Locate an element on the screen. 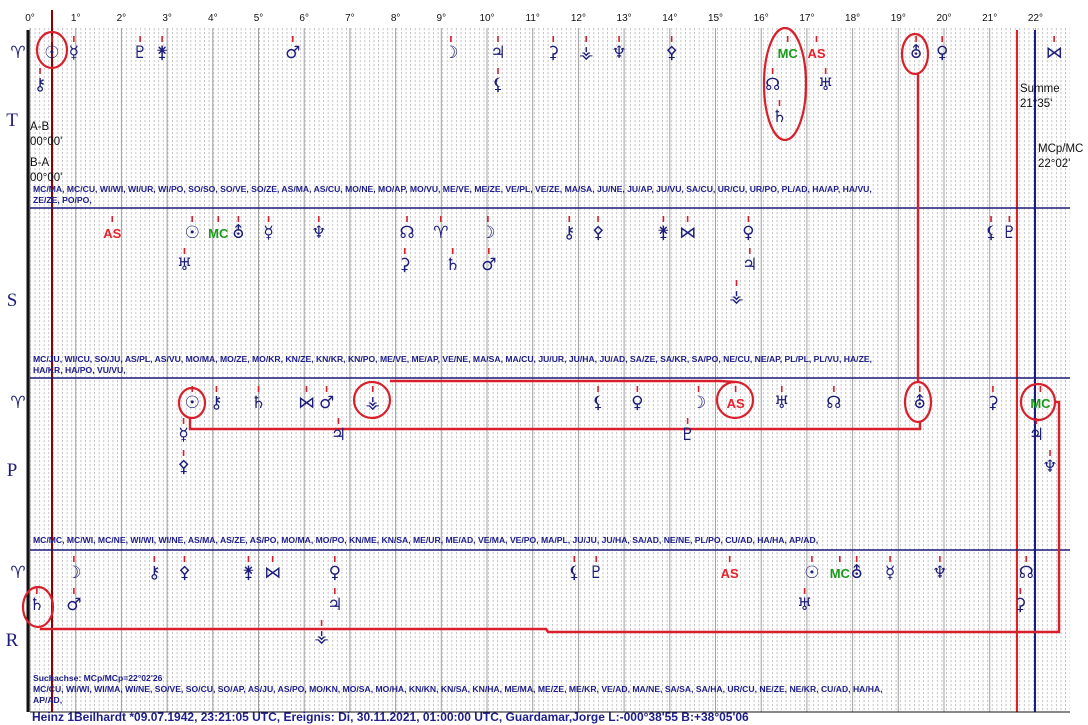 Image resolution: width=1088 pixels, height=725 pixels. degree-label: 7° is located at coordinates (350, 18).